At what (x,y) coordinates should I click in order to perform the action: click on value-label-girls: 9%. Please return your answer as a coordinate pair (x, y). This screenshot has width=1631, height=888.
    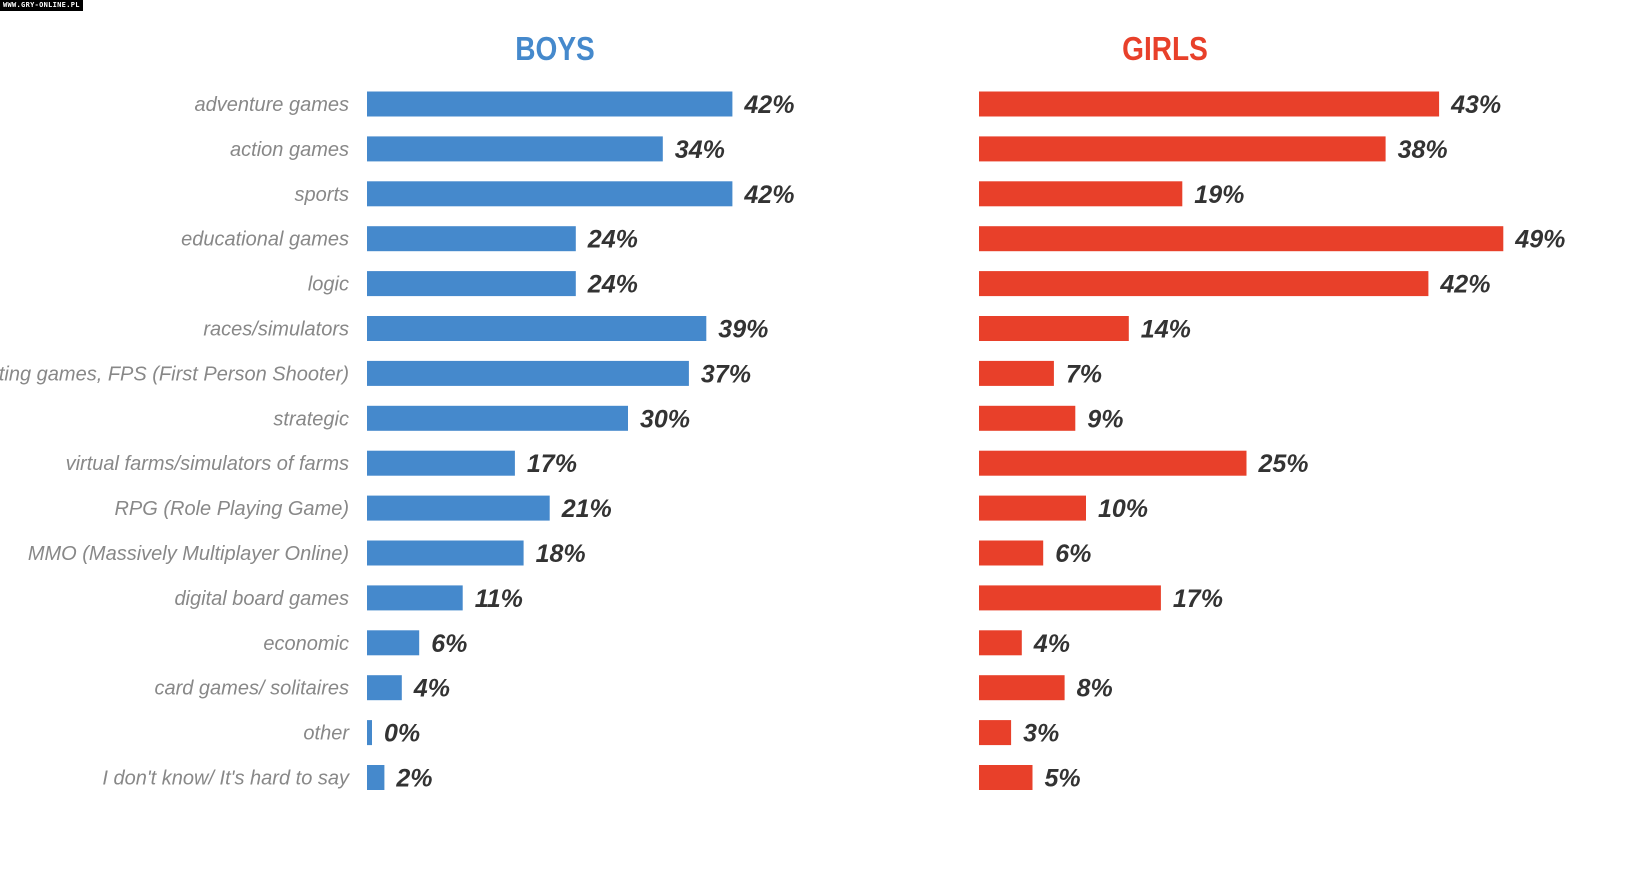
    Looking at the image, I should click on (1105, 419).